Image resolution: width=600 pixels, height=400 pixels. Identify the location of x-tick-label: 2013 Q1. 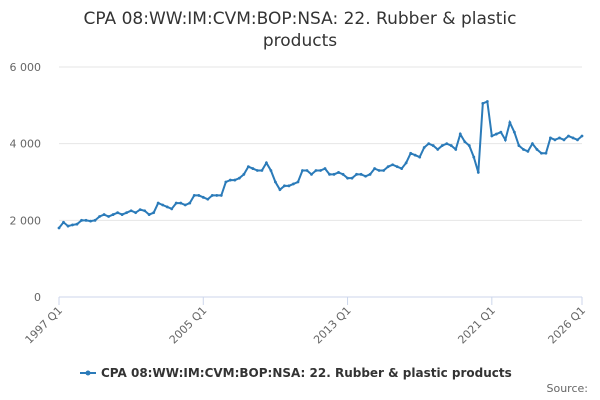
(332, 325).